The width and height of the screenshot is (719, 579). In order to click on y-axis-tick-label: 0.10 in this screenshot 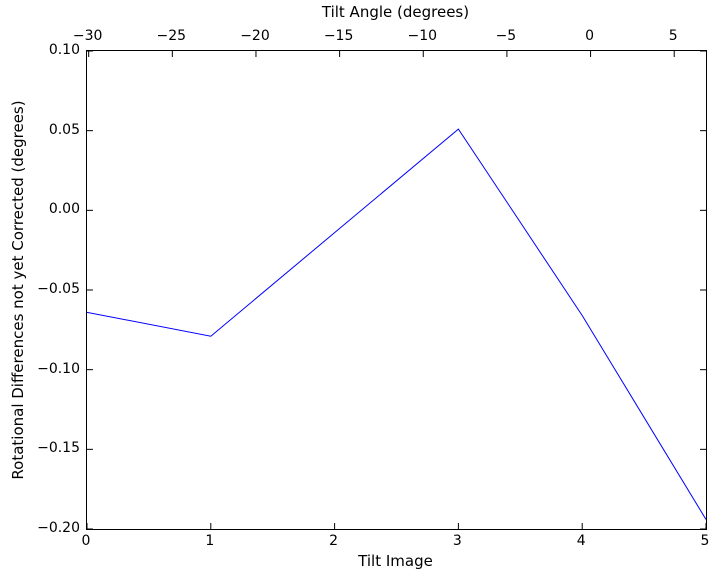, I will do `click(64, 50)`.